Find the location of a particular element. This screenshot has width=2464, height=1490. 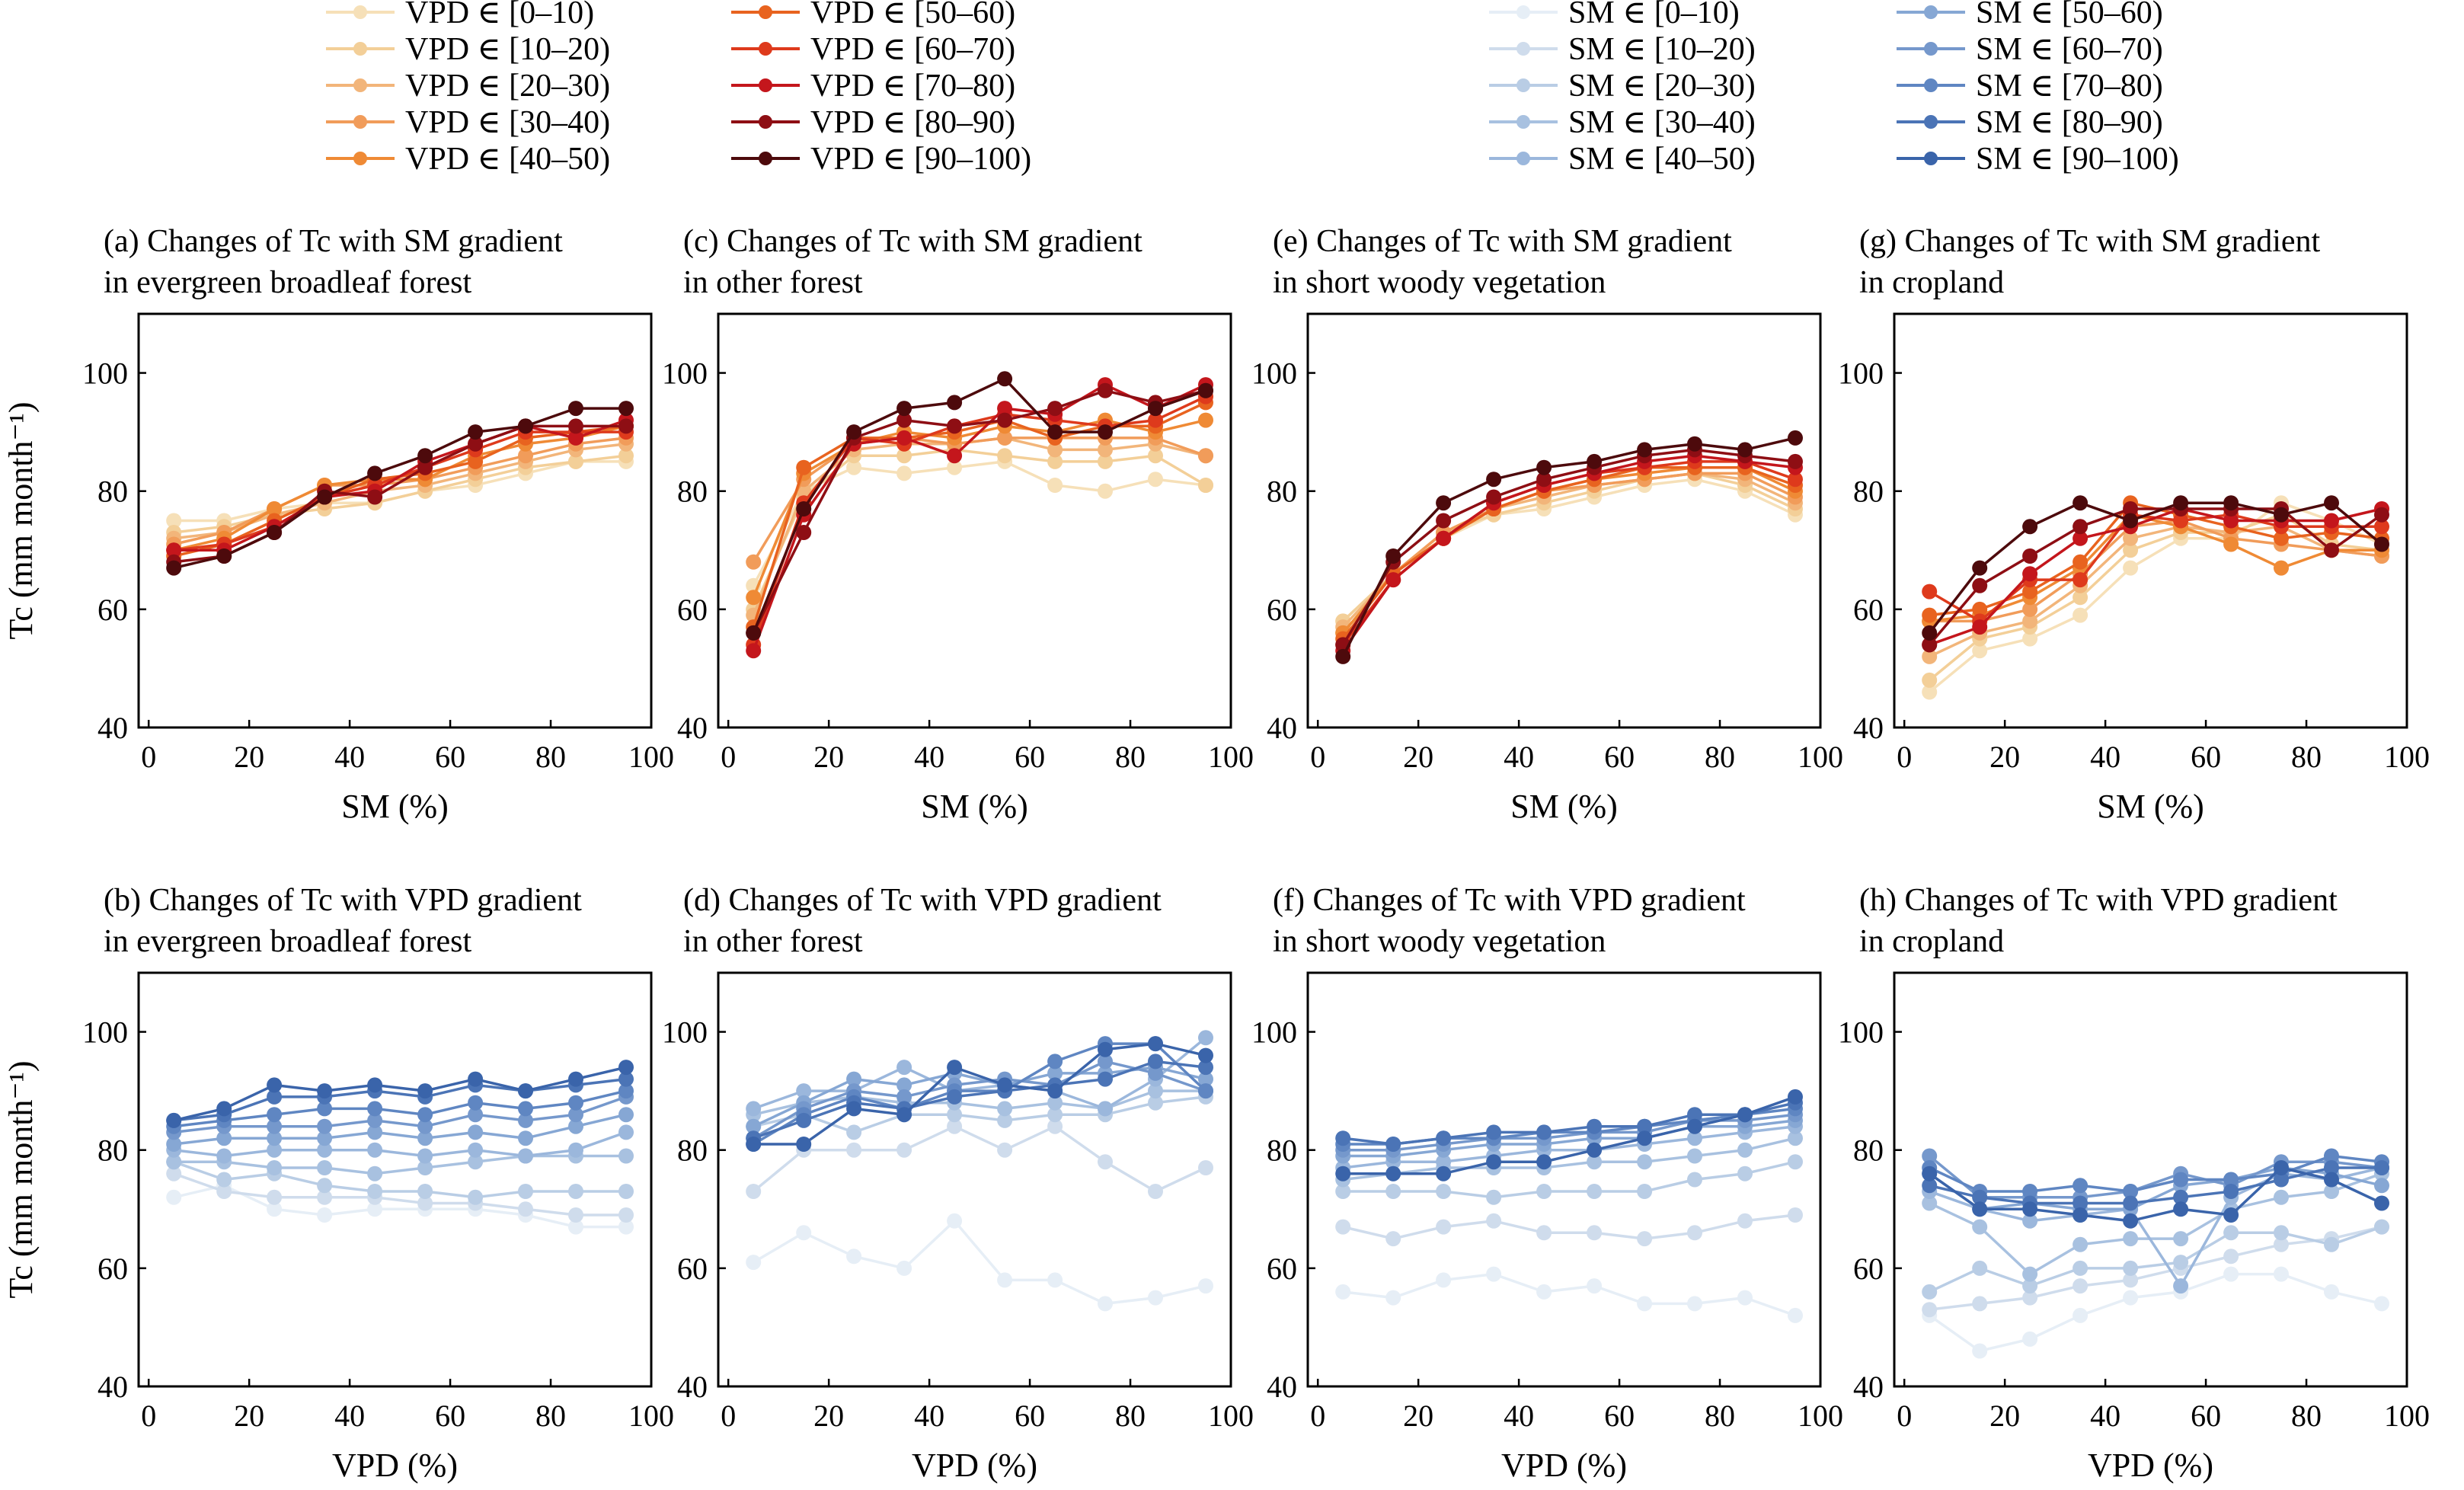

y-tick-label-c-100: 100 is located at coordinates (685, 374).